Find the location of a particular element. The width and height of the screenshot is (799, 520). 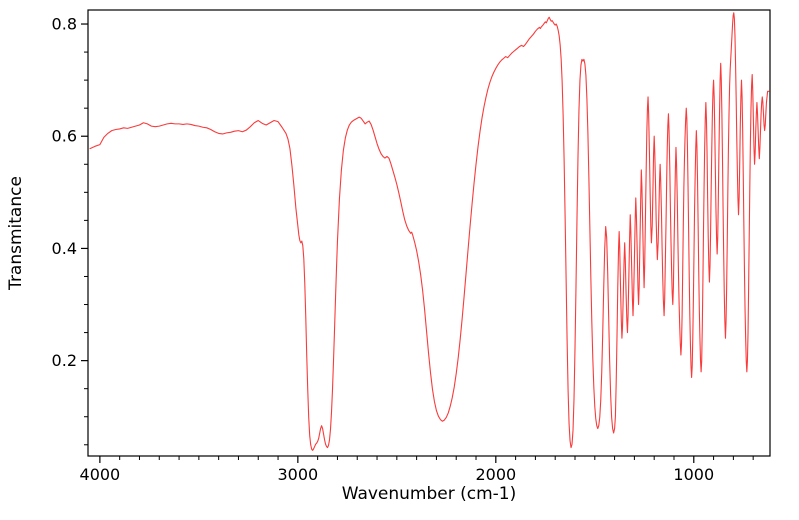

y-tick-label: 0.4 is located at coordinates (64, 248).